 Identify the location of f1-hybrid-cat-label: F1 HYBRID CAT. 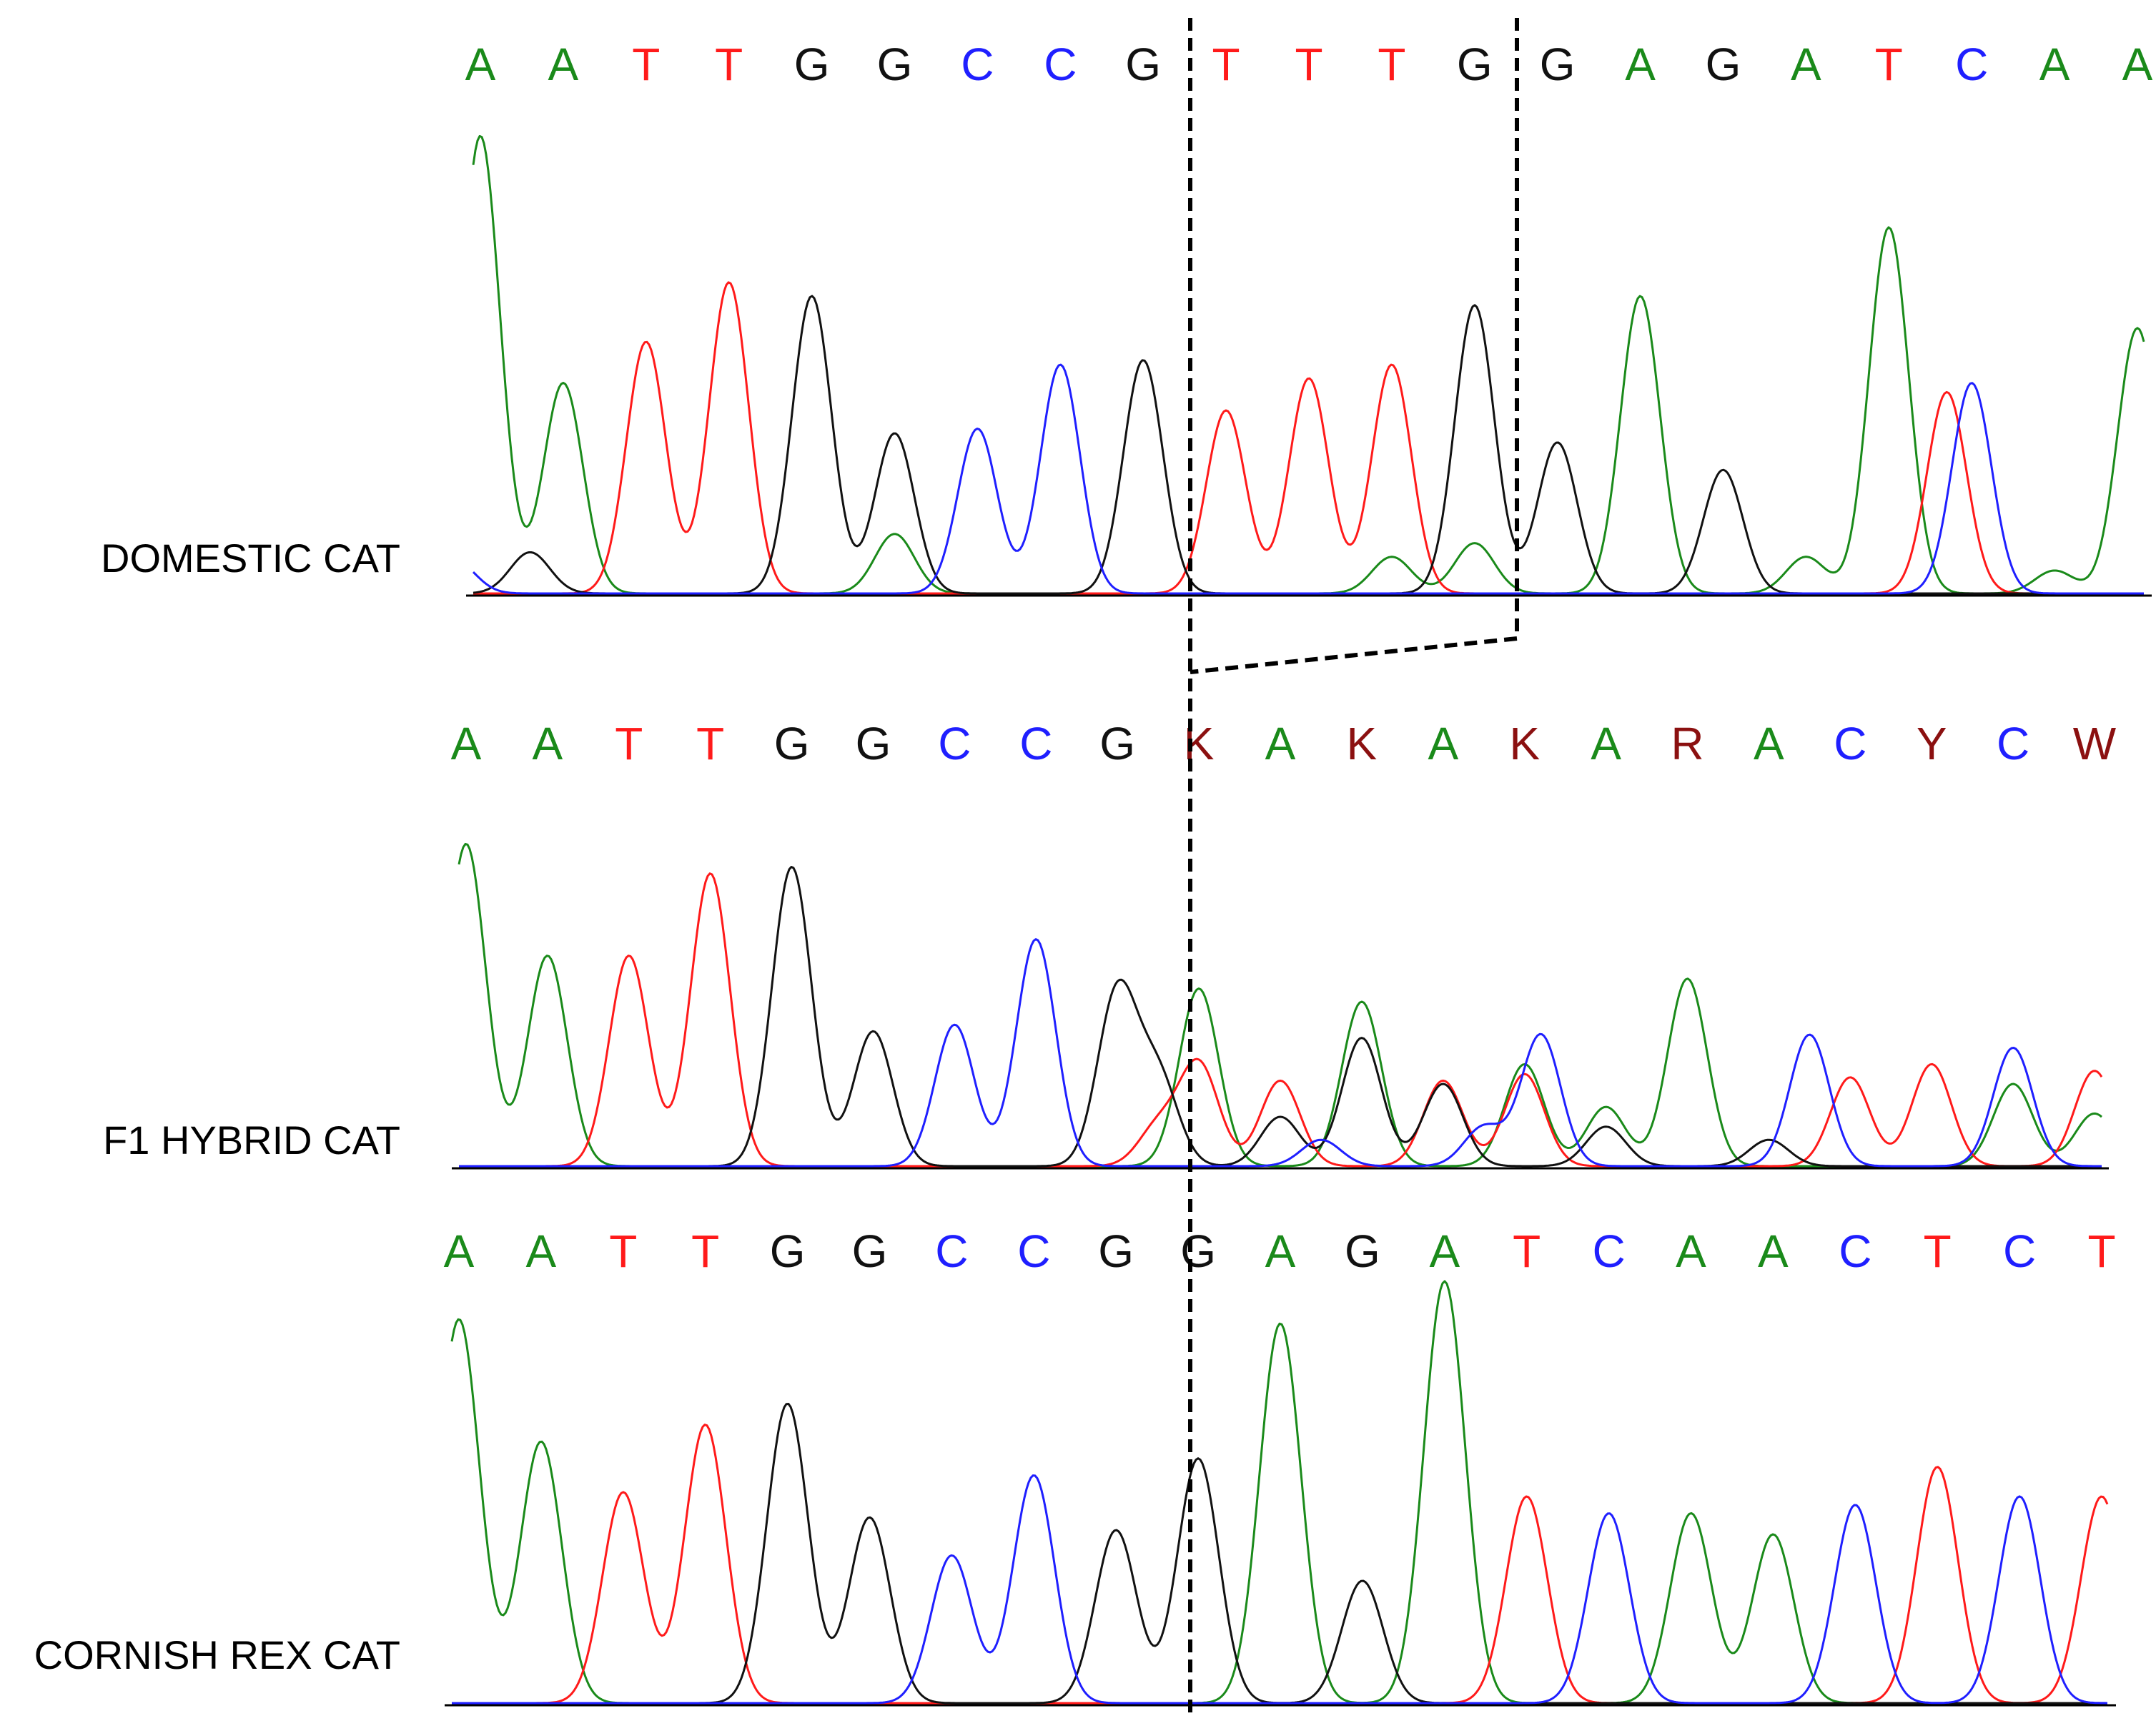
(251, 1140).